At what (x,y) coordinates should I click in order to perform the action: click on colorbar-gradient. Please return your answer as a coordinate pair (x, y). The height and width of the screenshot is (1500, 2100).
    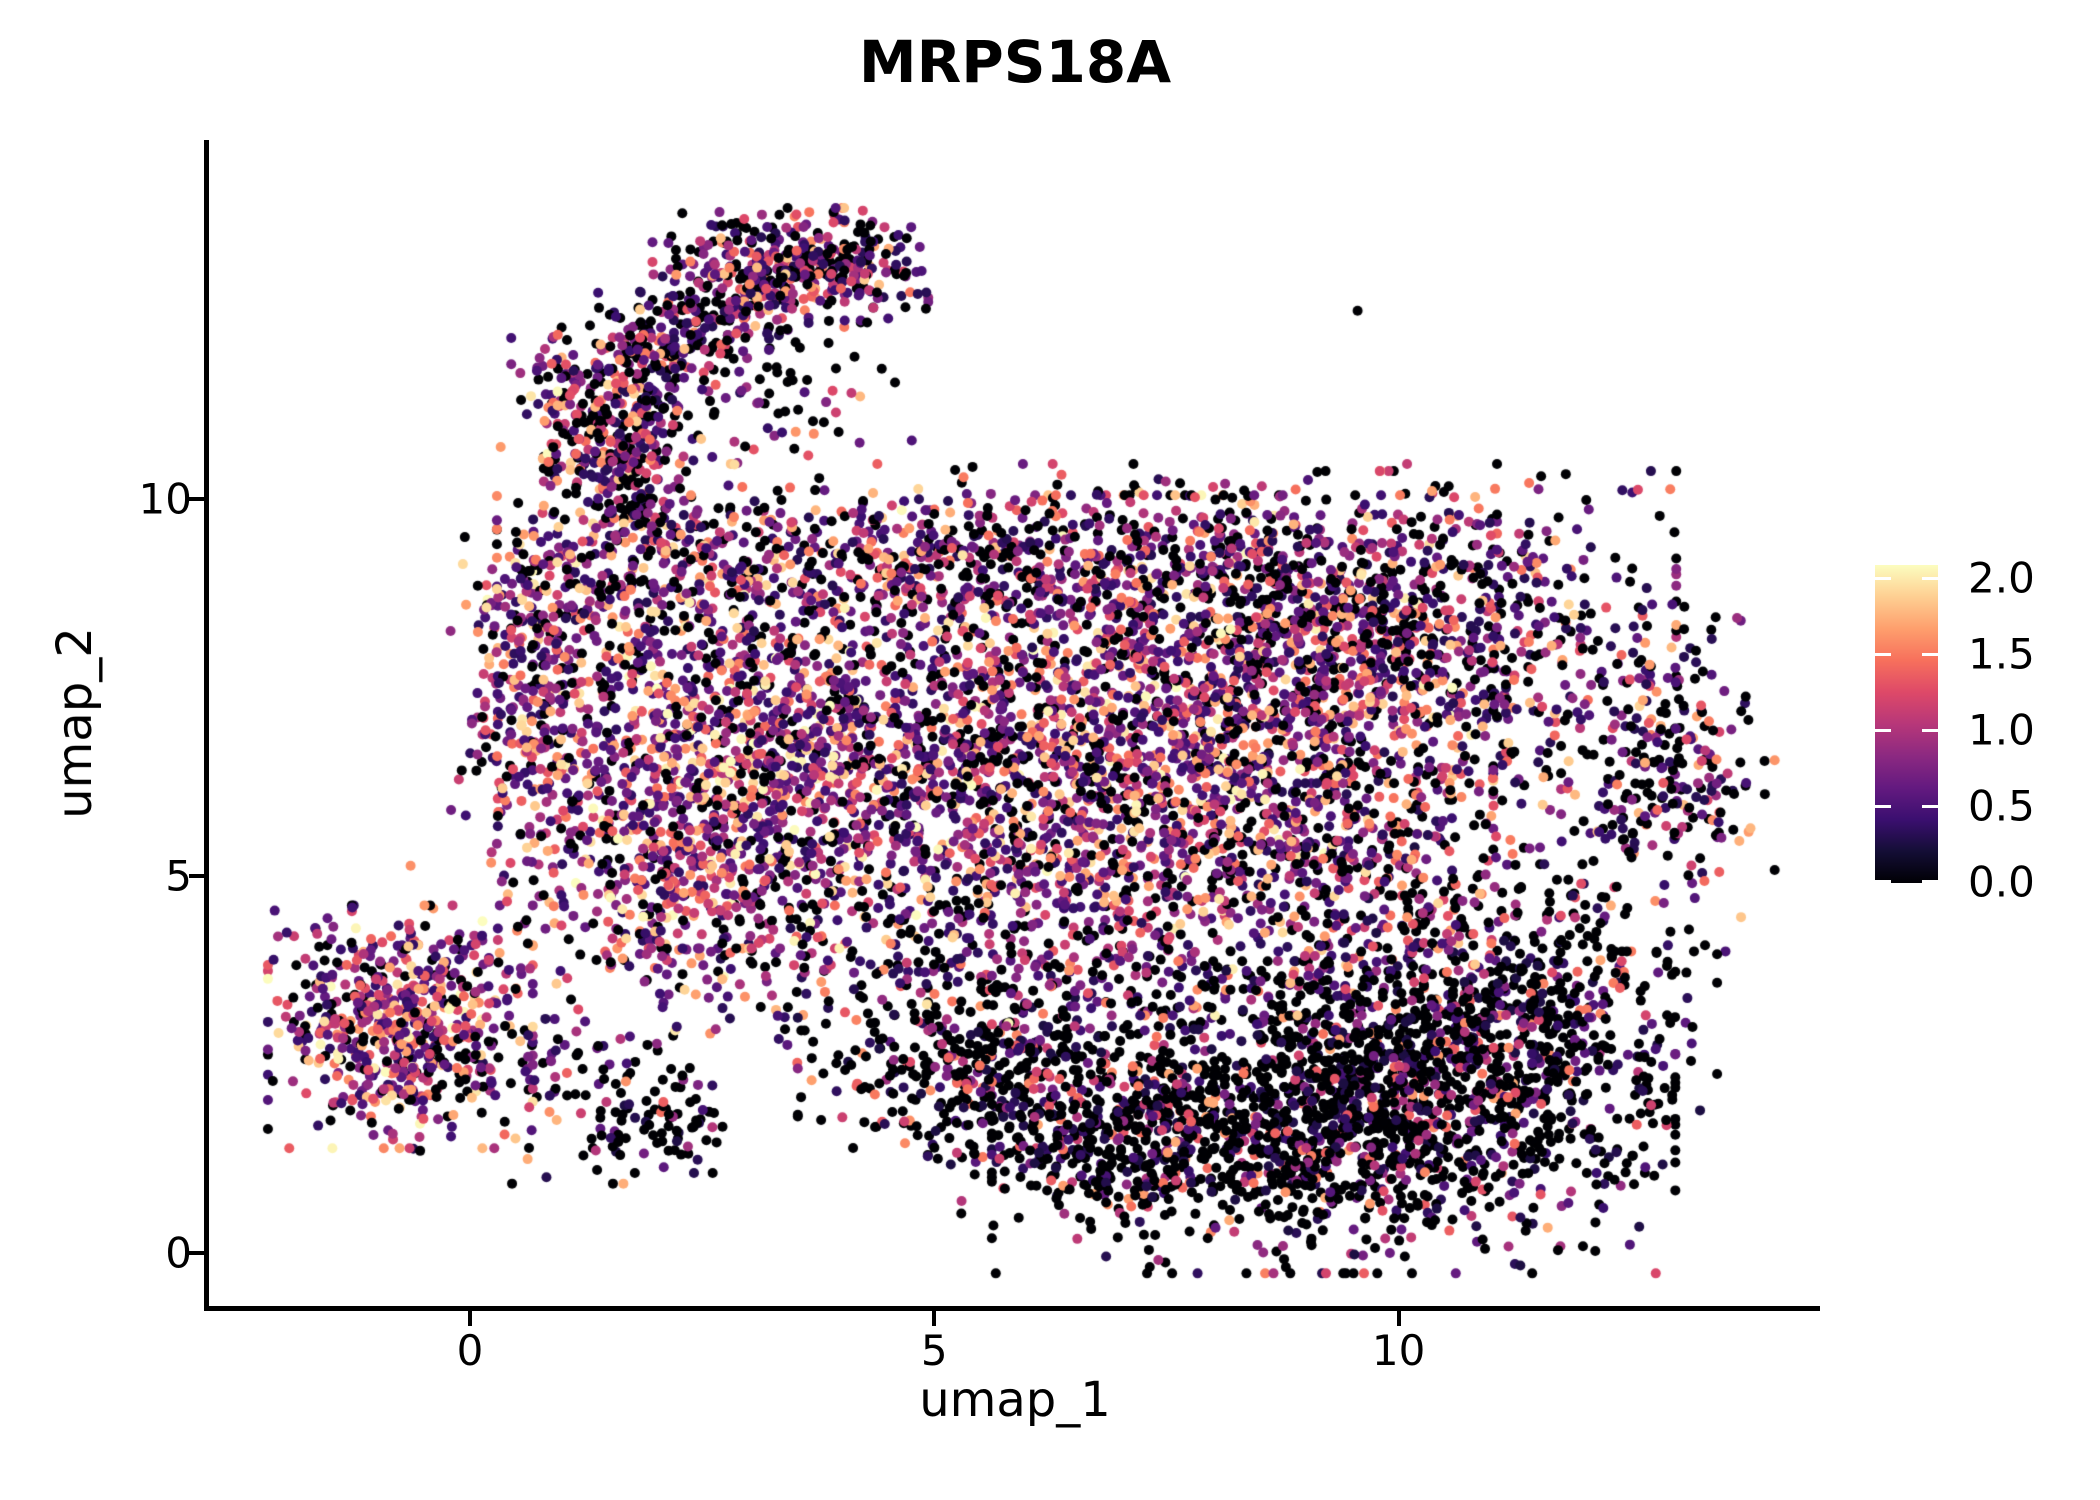
    Looking at the image, I should click on (1906, 724).